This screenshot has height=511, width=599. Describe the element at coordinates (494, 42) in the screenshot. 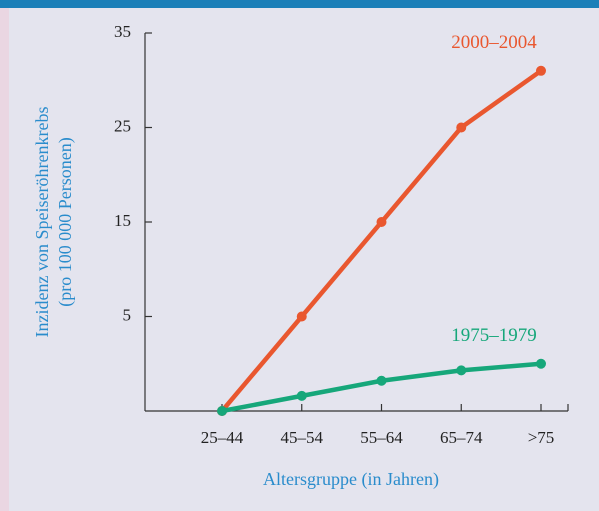

I see `series-label: 2000–2004` at that location.